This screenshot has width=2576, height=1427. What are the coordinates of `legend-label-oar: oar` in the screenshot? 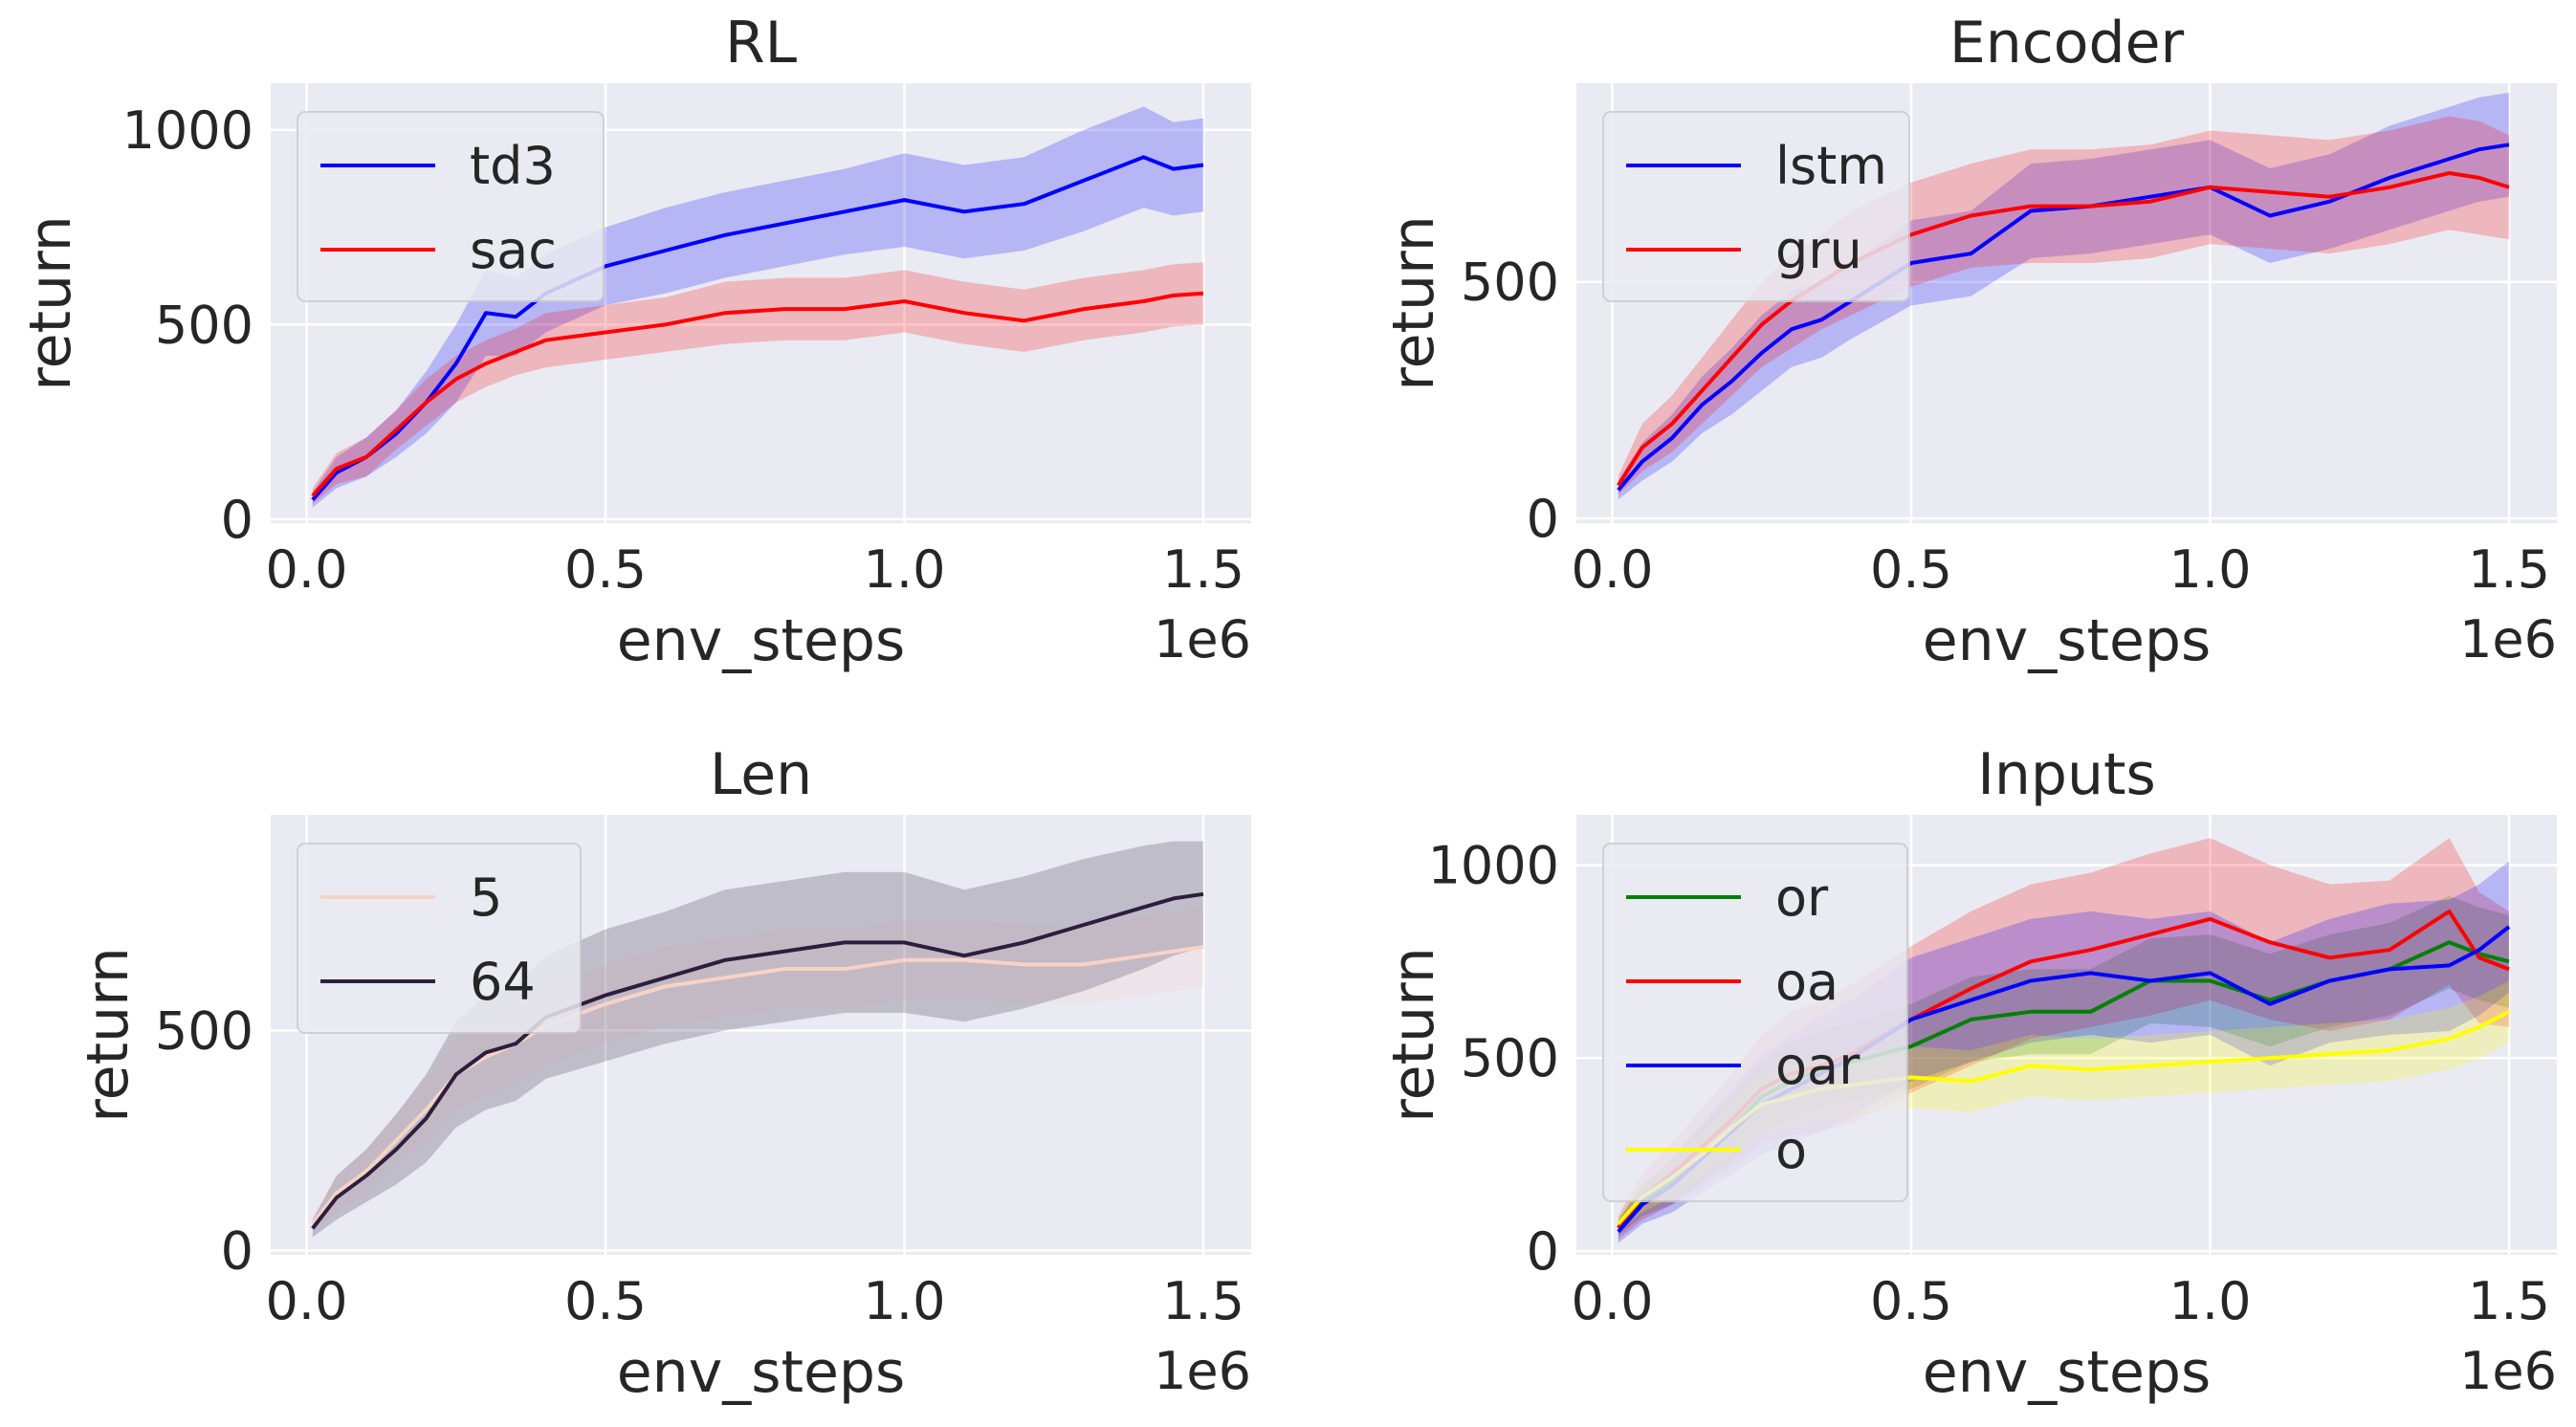 It's located at (1817, 1066).